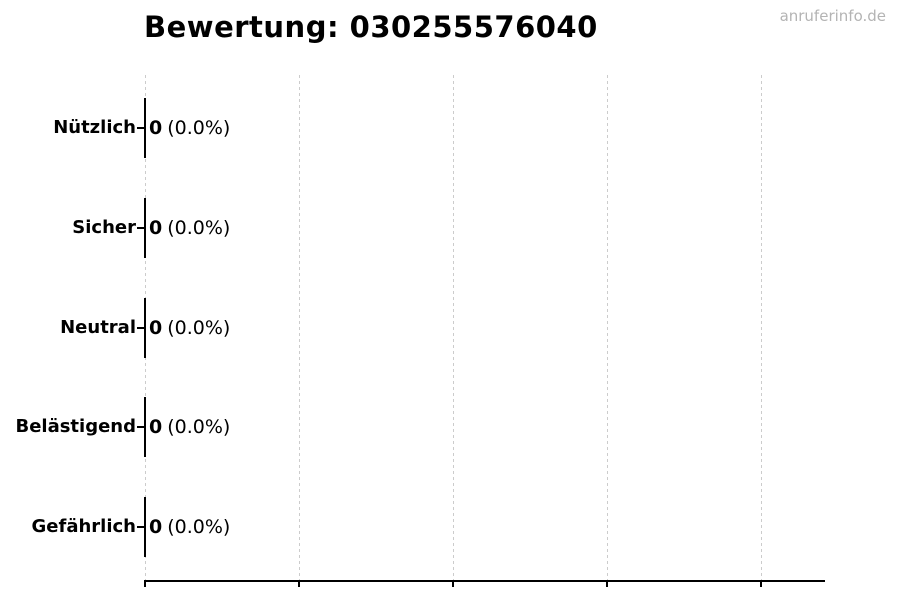 This screenshot has width=900, height=600. What do you see at coordinates (104, 227) in the screenshot?
I see `category-label: Sicher` at bounding box center [104, 227].